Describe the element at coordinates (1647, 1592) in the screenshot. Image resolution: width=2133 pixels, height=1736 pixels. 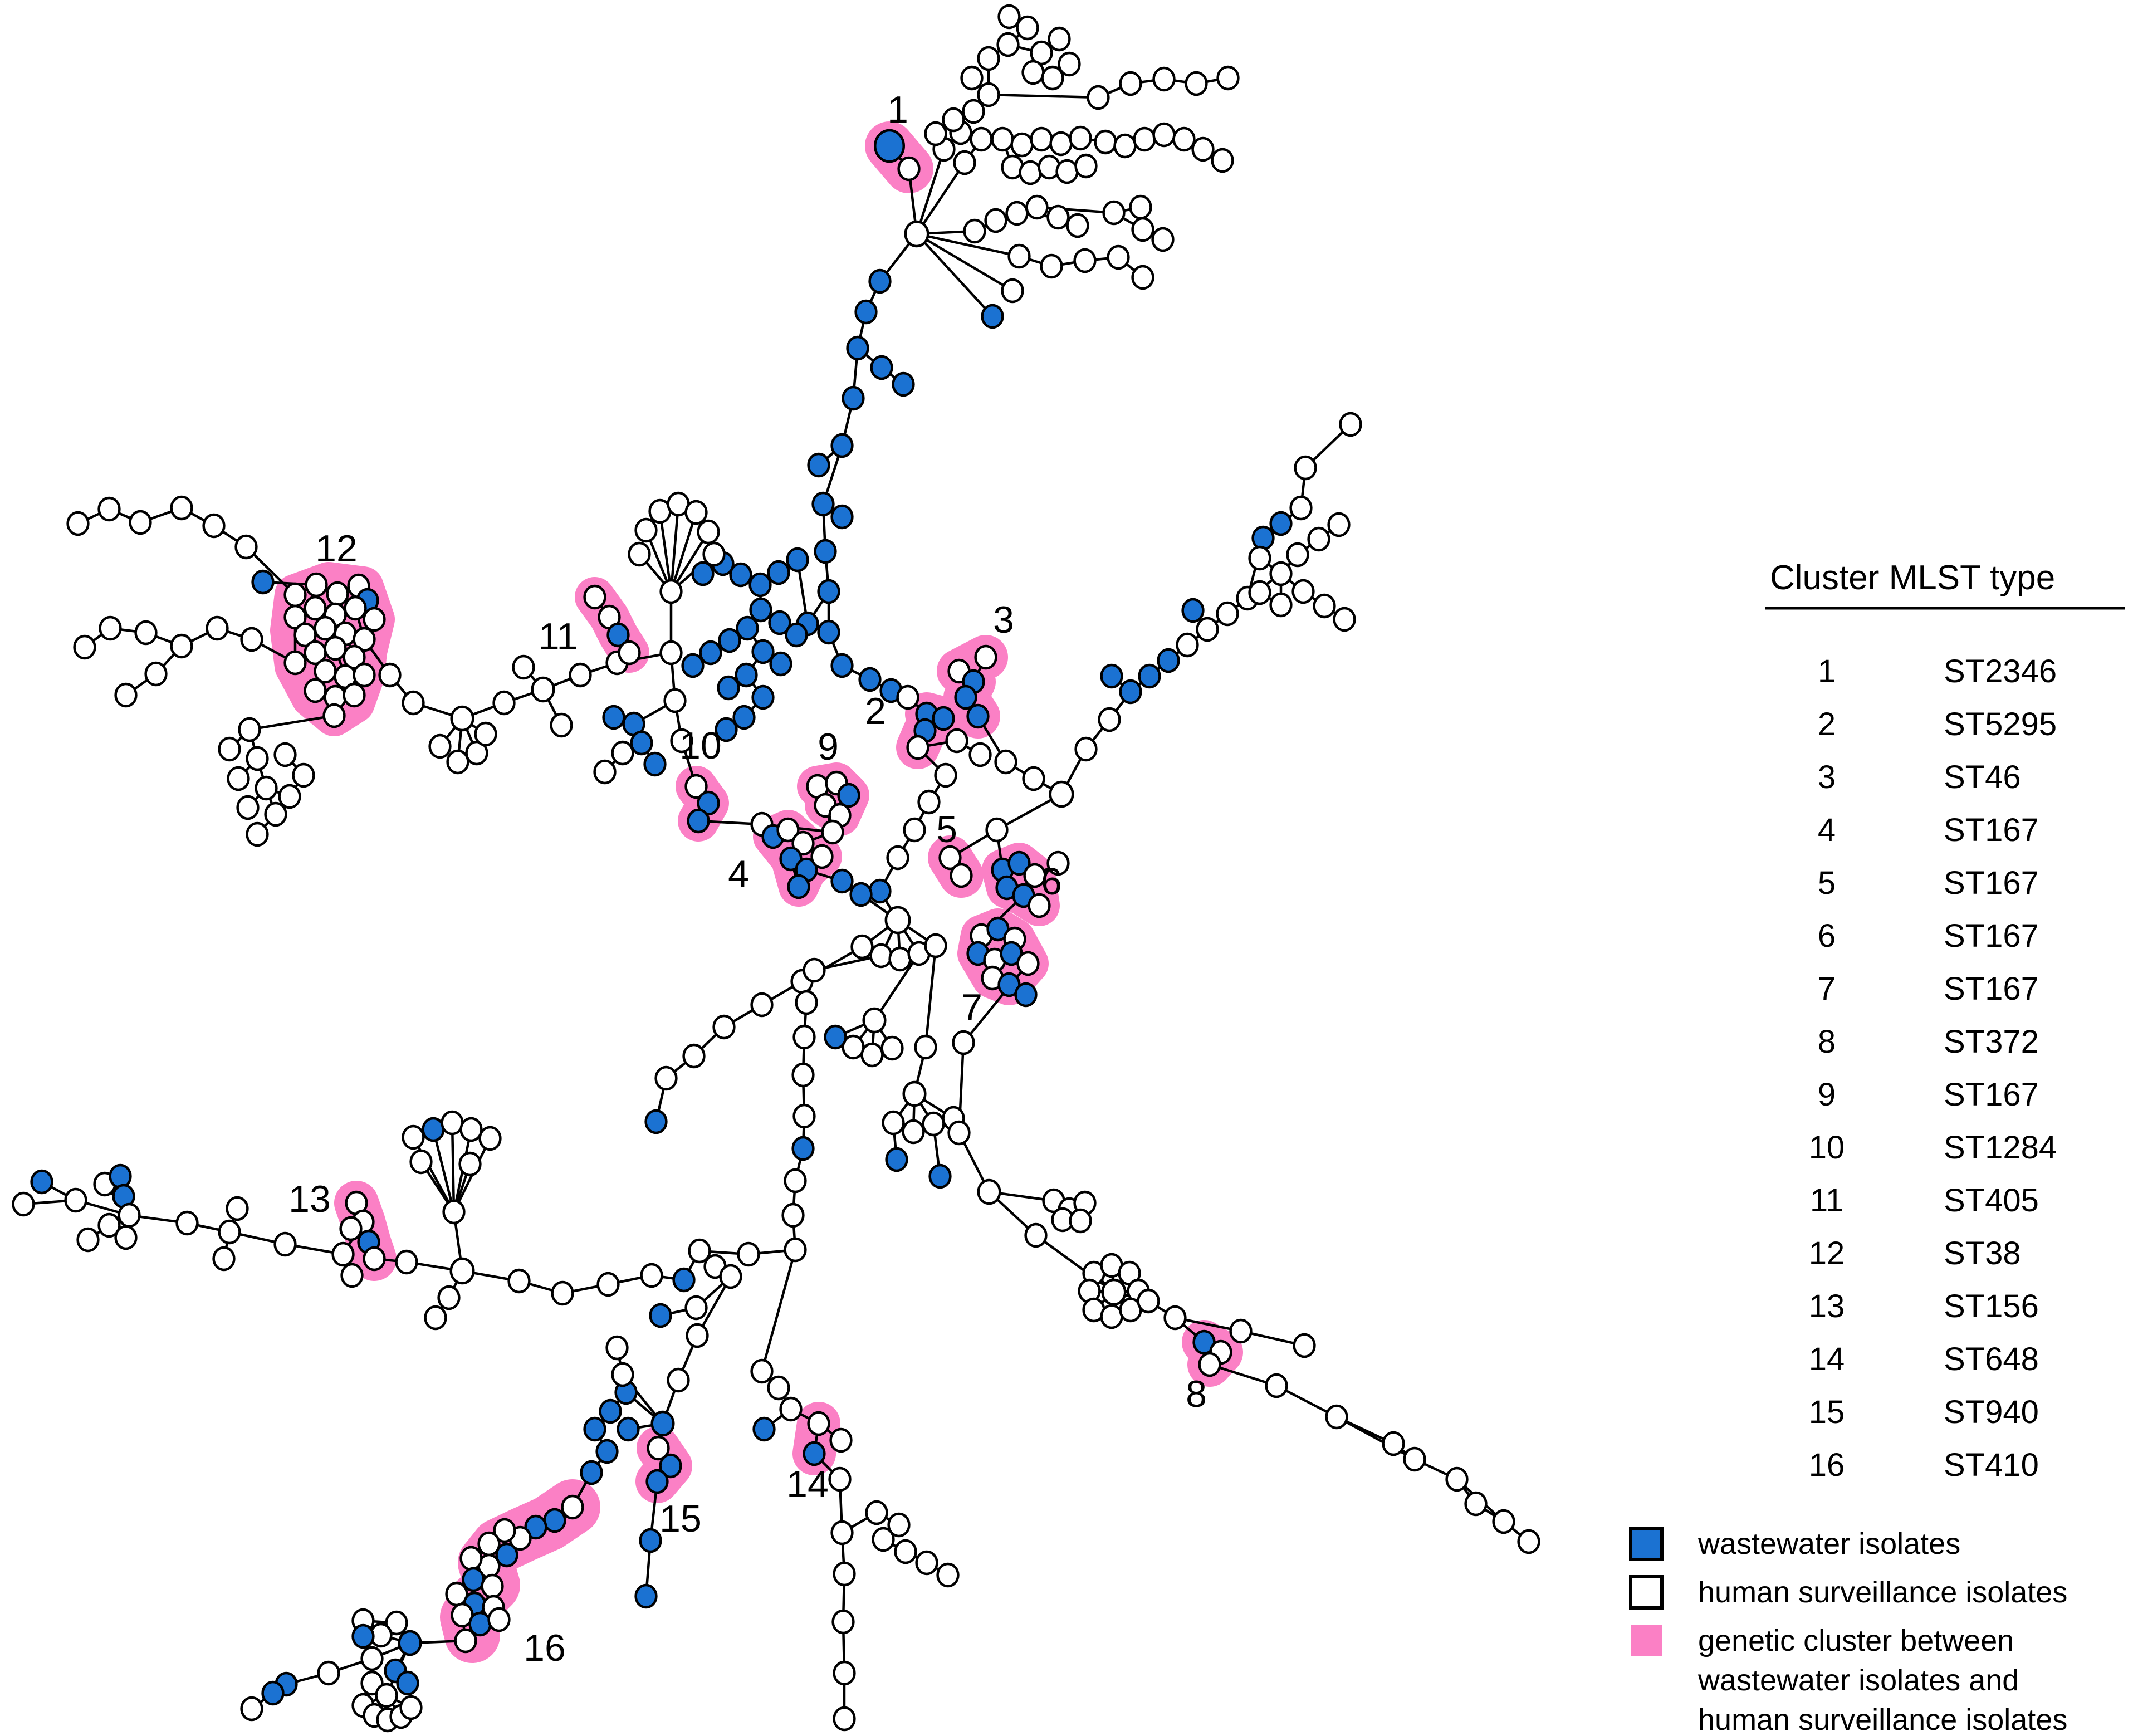
I see `legend-swatch-human-surveillance` at that location.